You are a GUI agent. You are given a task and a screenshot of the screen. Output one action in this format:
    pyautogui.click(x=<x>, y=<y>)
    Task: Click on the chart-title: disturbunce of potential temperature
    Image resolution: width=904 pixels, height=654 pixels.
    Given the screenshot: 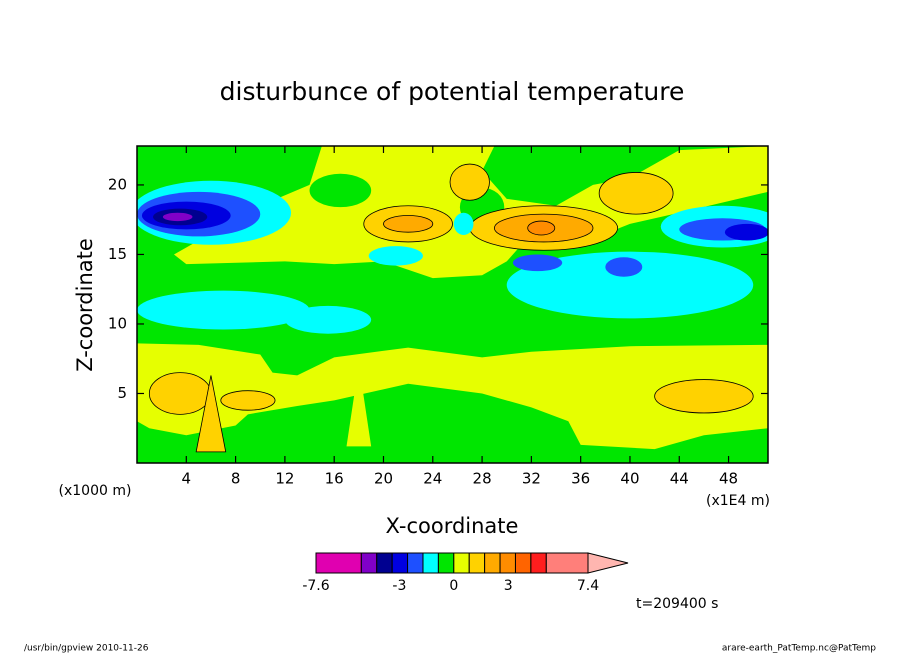 What is the action you would take?
    pyautogui.click(x=452, y=91)
    